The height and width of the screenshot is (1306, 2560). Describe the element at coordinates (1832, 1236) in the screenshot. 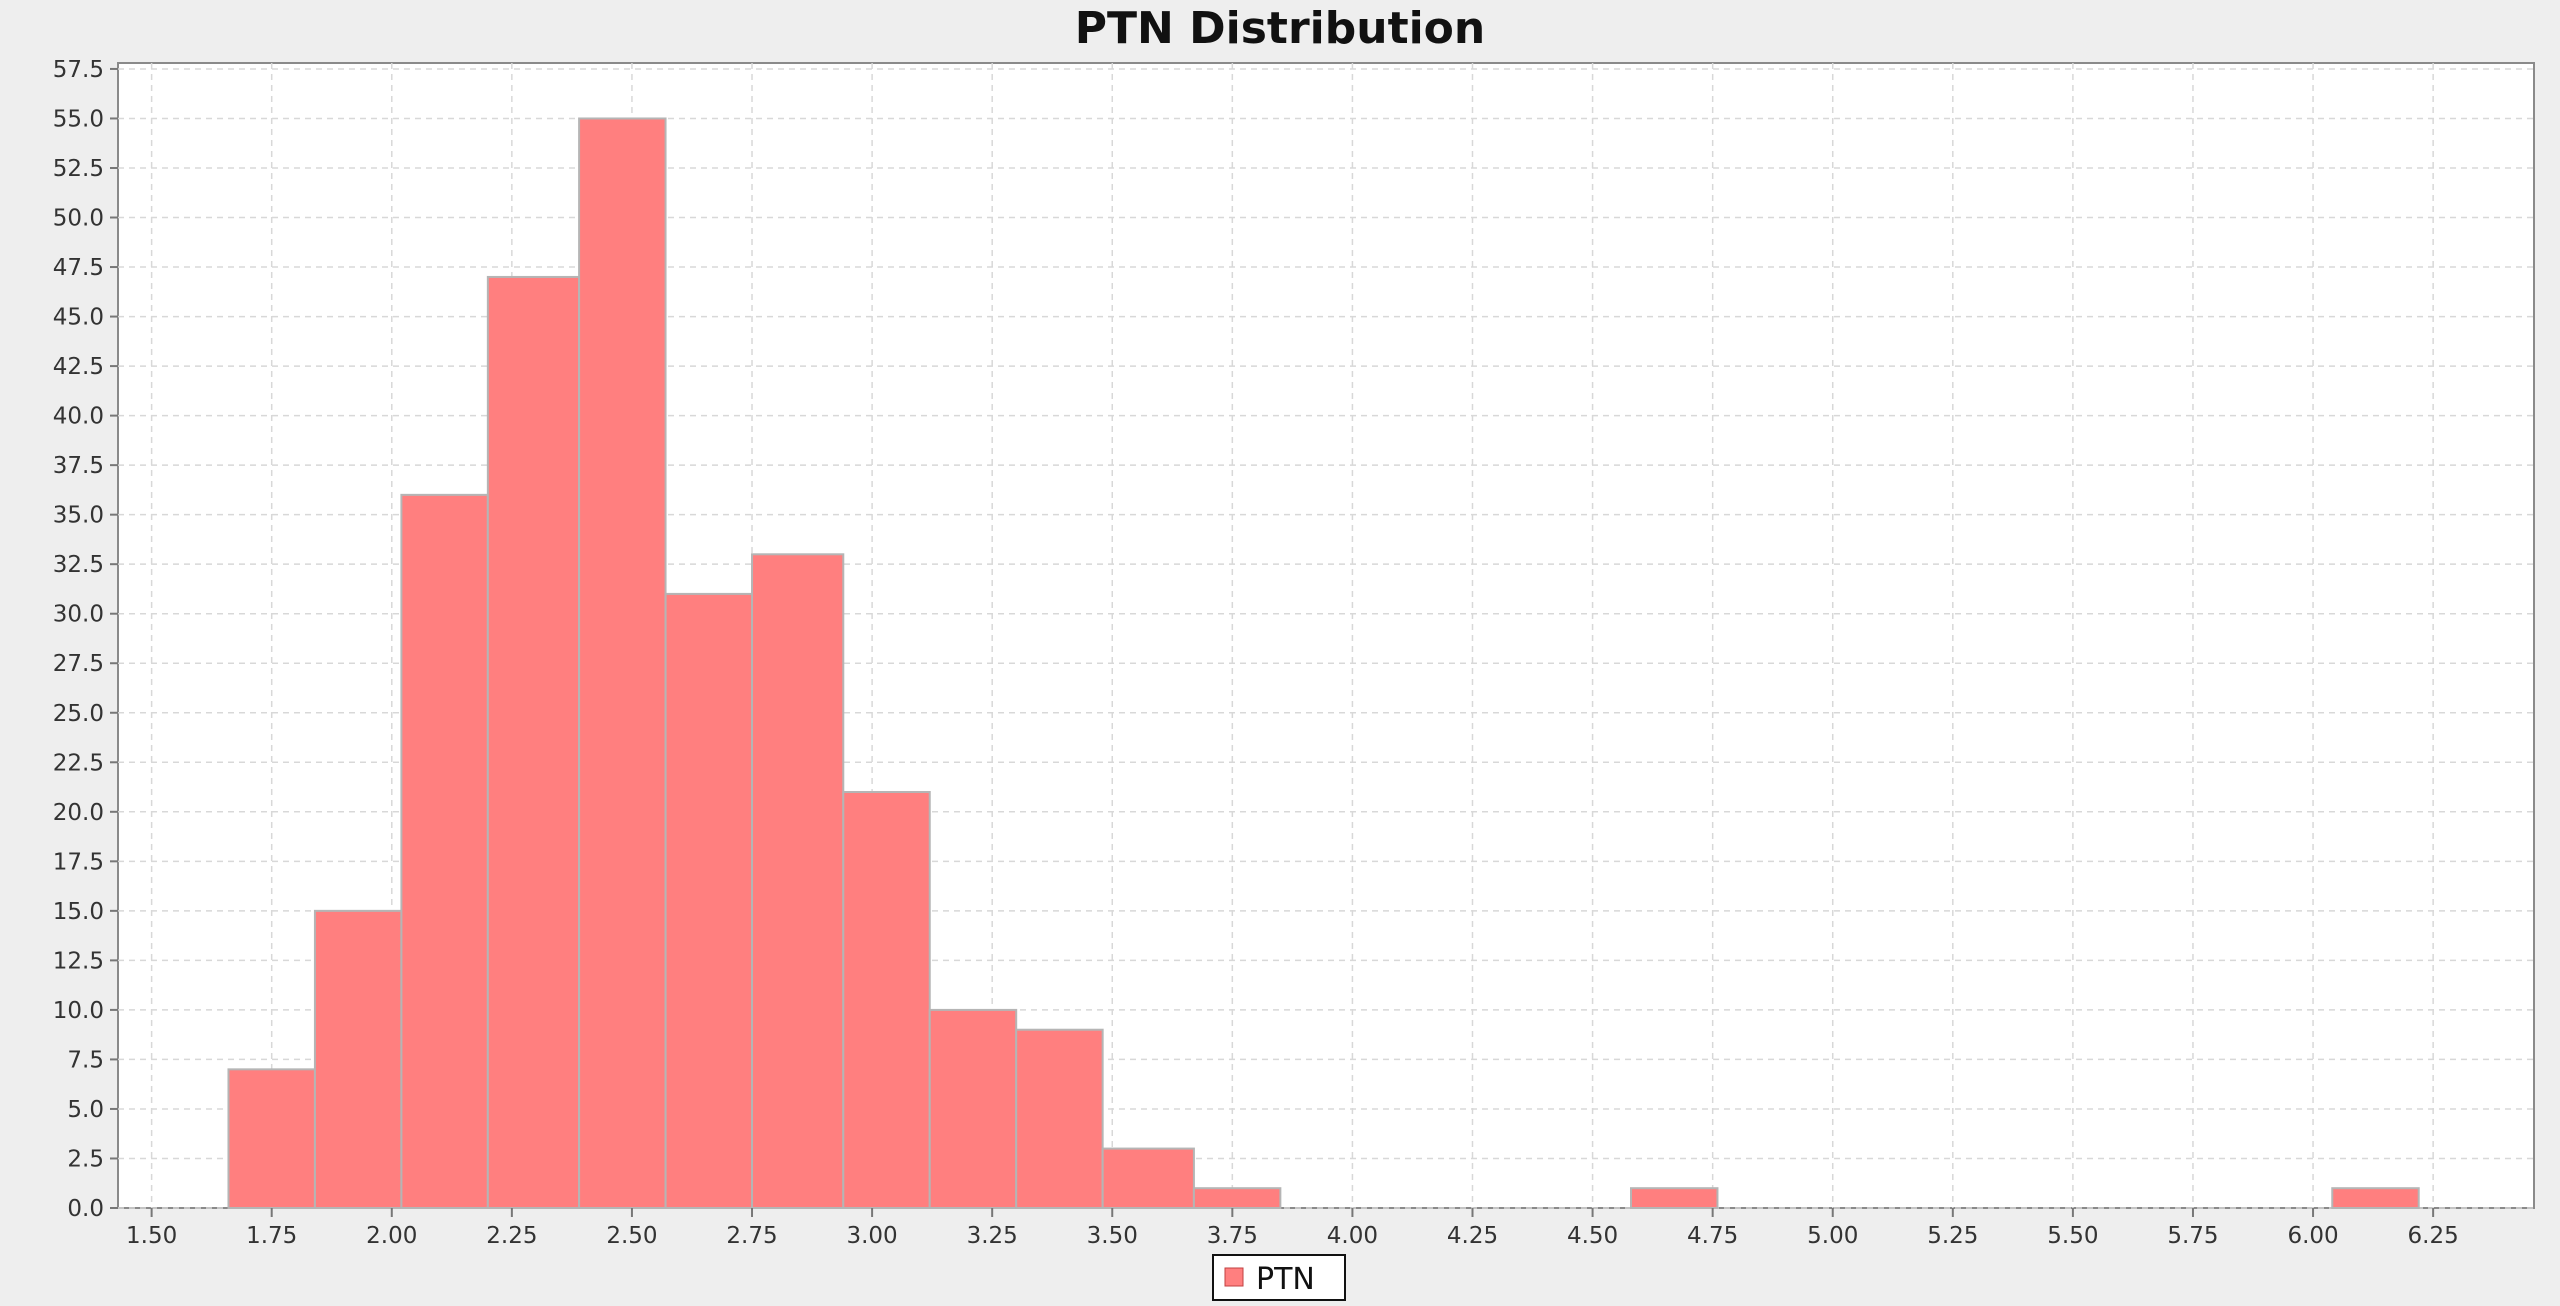

I see `x-tick-label: 5.00` at that location.